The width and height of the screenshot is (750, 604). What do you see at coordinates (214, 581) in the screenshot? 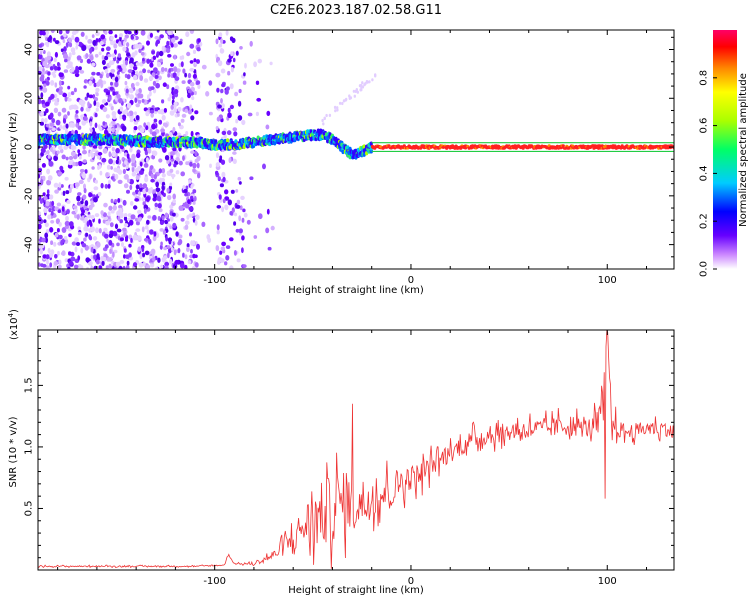
I see `x-tick-label: -100` at bounding box center [214, 581].